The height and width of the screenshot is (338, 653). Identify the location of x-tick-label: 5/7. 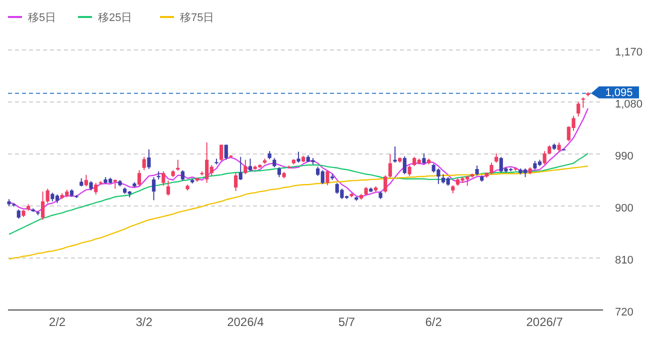
(347, 322).